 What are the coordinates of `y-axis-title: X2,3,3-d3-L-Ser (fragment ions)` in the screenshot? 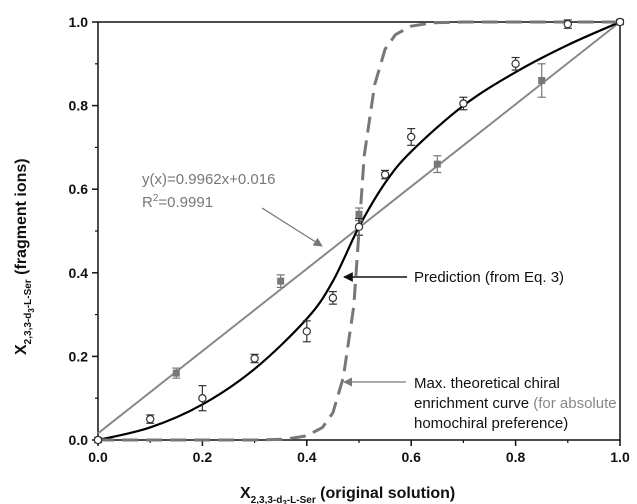 It's located at (24, 256).